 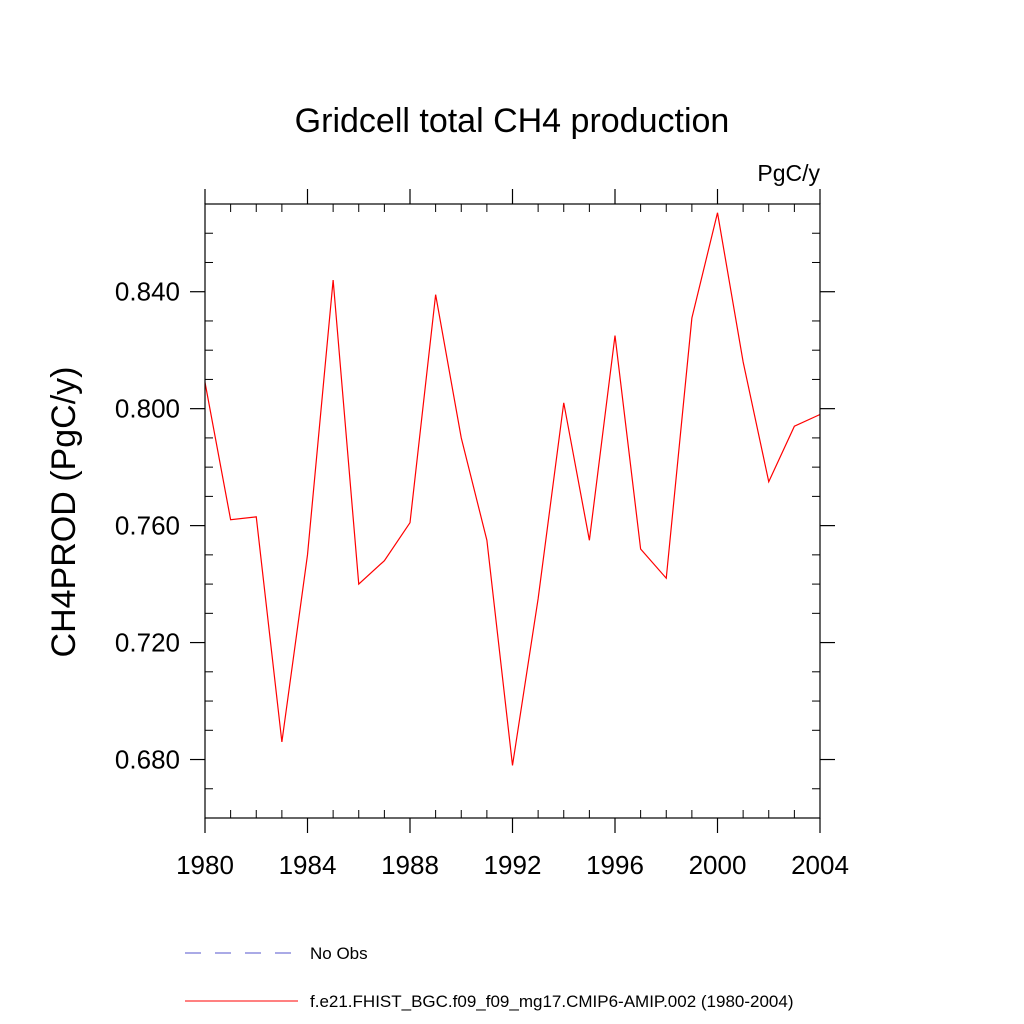 I want to click on x-tick-label: 2004, so click(x=820, y=865).